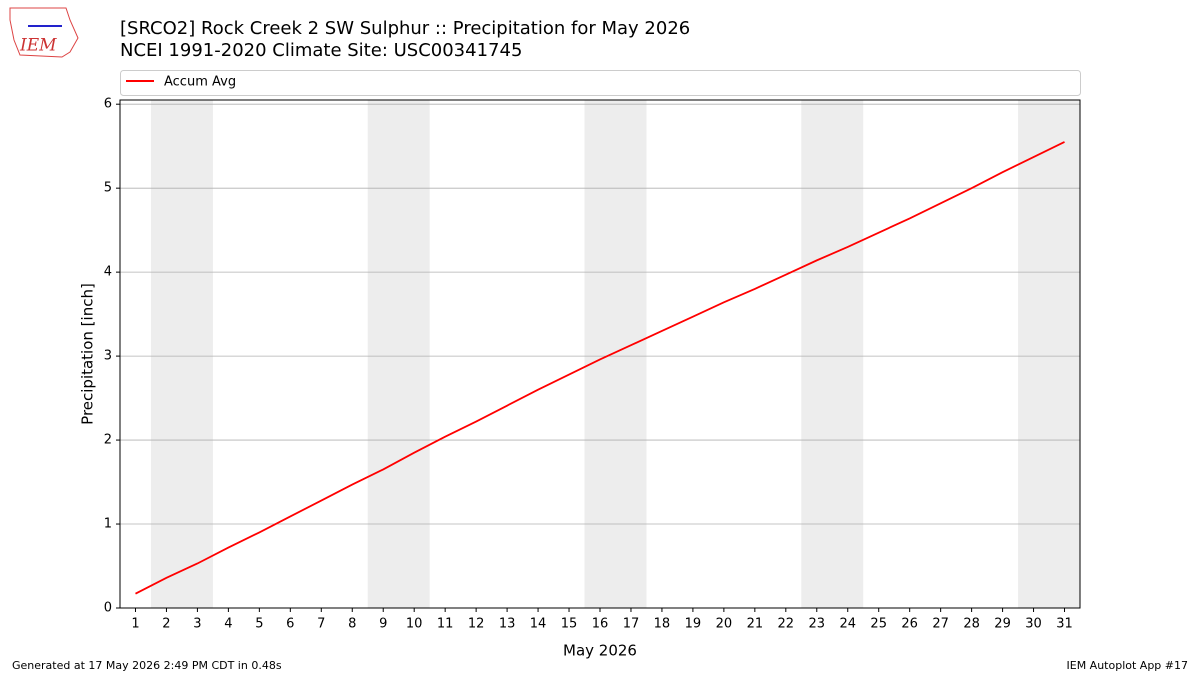 The height and width of the screenshot is (675, 1200). I want to click on x-tick-label: 8, so click(352, 624).